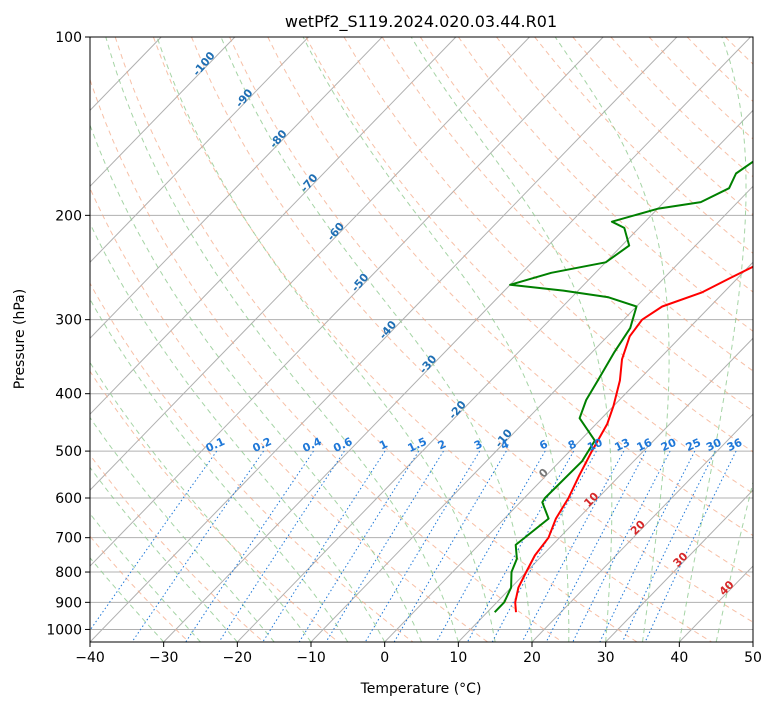 The image size is (775, 708). What do you see at coordinates (68, 539) in the screenshot?
I see `y-tick-label: 700` at bounding box center [68, 539].